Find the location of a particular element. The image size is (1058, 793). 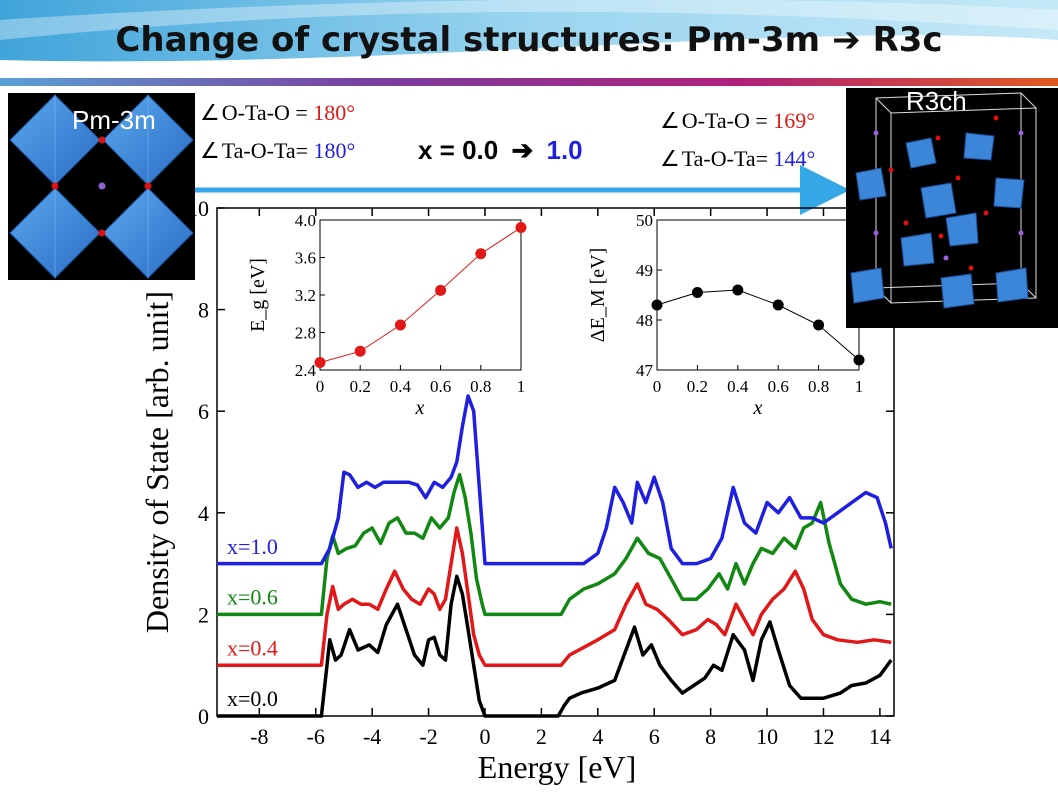

left-bond-angles: ∠O-Ta-O = 180° ∠Ta-O-Ta= 180° is located at coordinates (277, 138).